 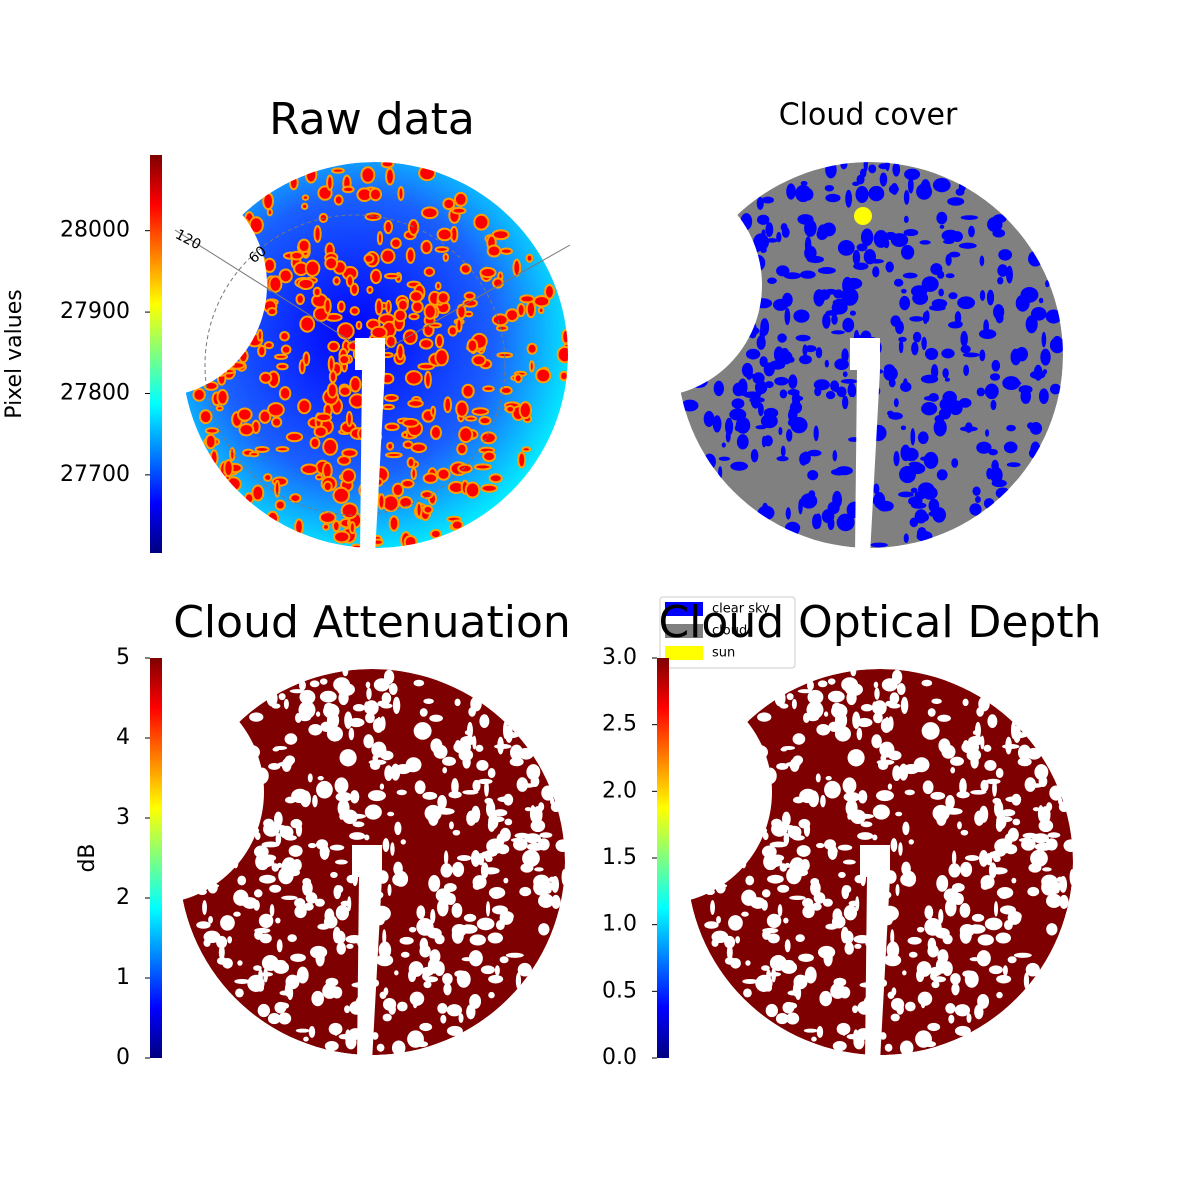 I want to click on legend-swatch, so click(x=684, y=631).